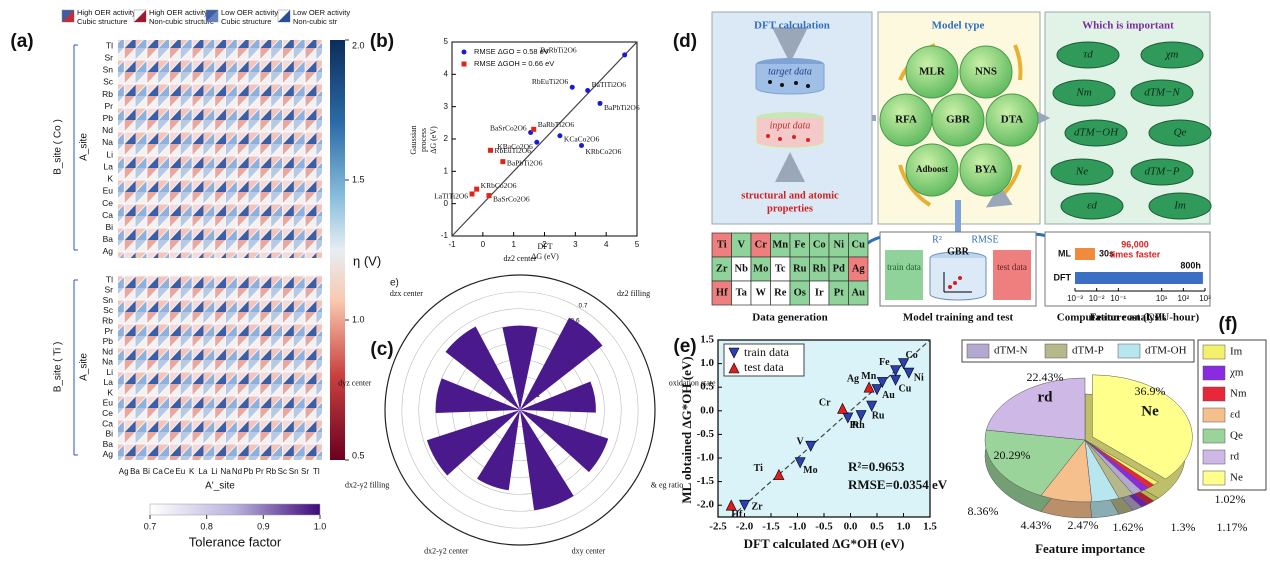  What do you see at coordinates (158, 471) in the screenshot?
I see `x-label: Ca` at bounding box center [158, 471].